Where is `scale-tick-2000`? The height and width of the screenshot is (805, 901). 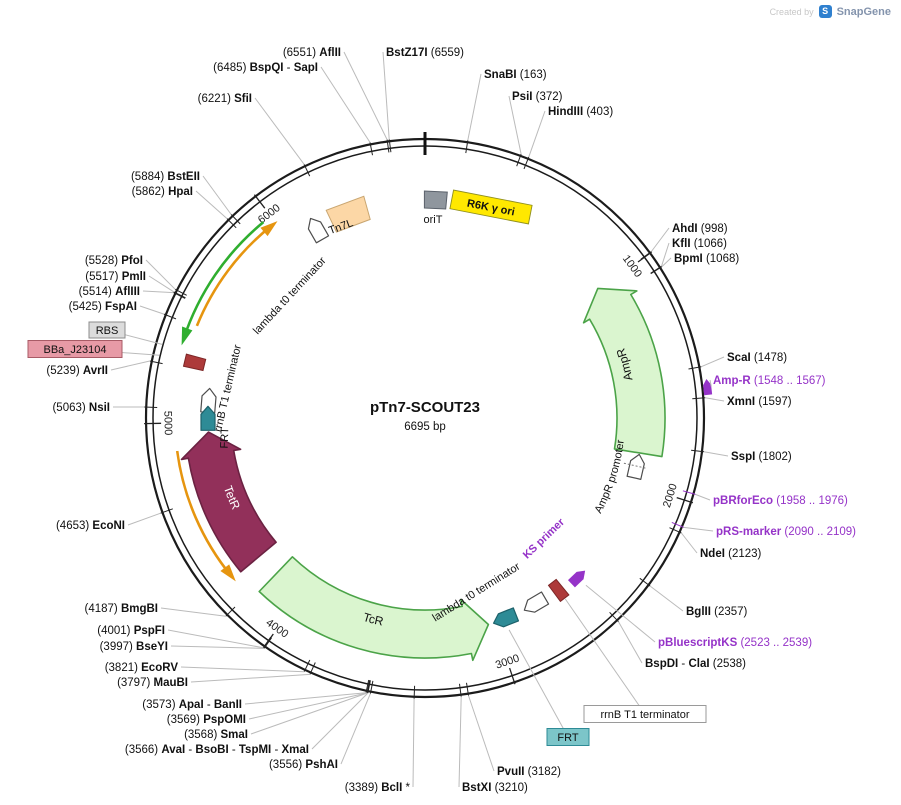 scale-tick-2000 is located at coordinates (685, 500).